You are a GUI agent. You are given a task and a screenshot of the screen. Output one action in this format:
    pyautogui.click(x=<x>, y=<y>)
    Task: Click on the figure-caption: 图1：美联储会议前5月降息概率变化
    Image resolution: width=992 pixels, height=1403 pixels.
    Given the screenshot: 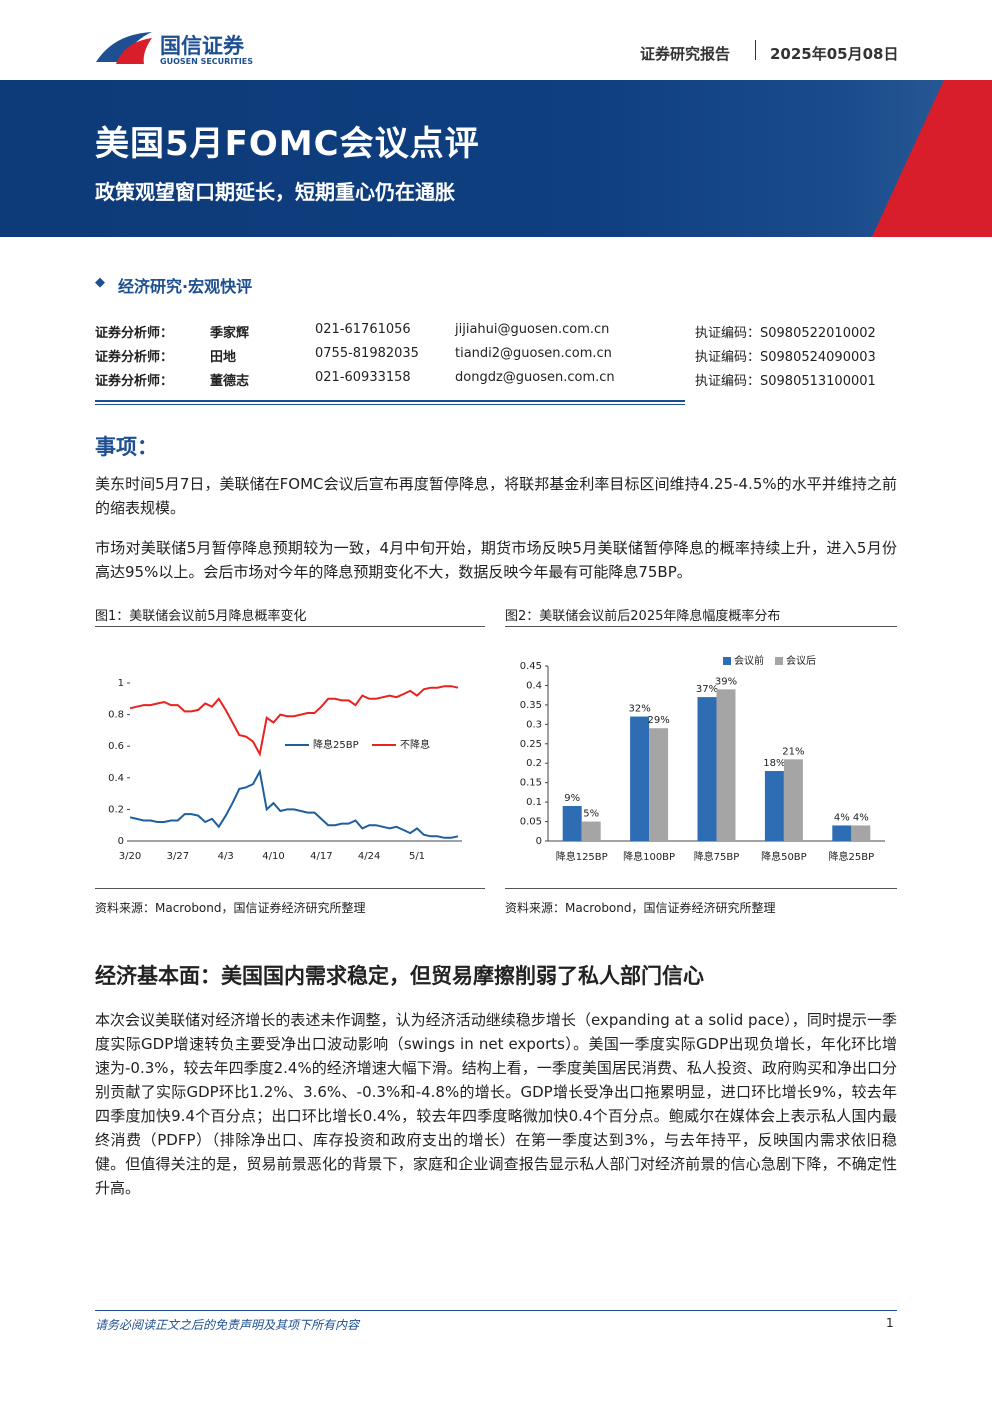 What is the action you would take?
    pyautogui.click(x=201, y=616)
    